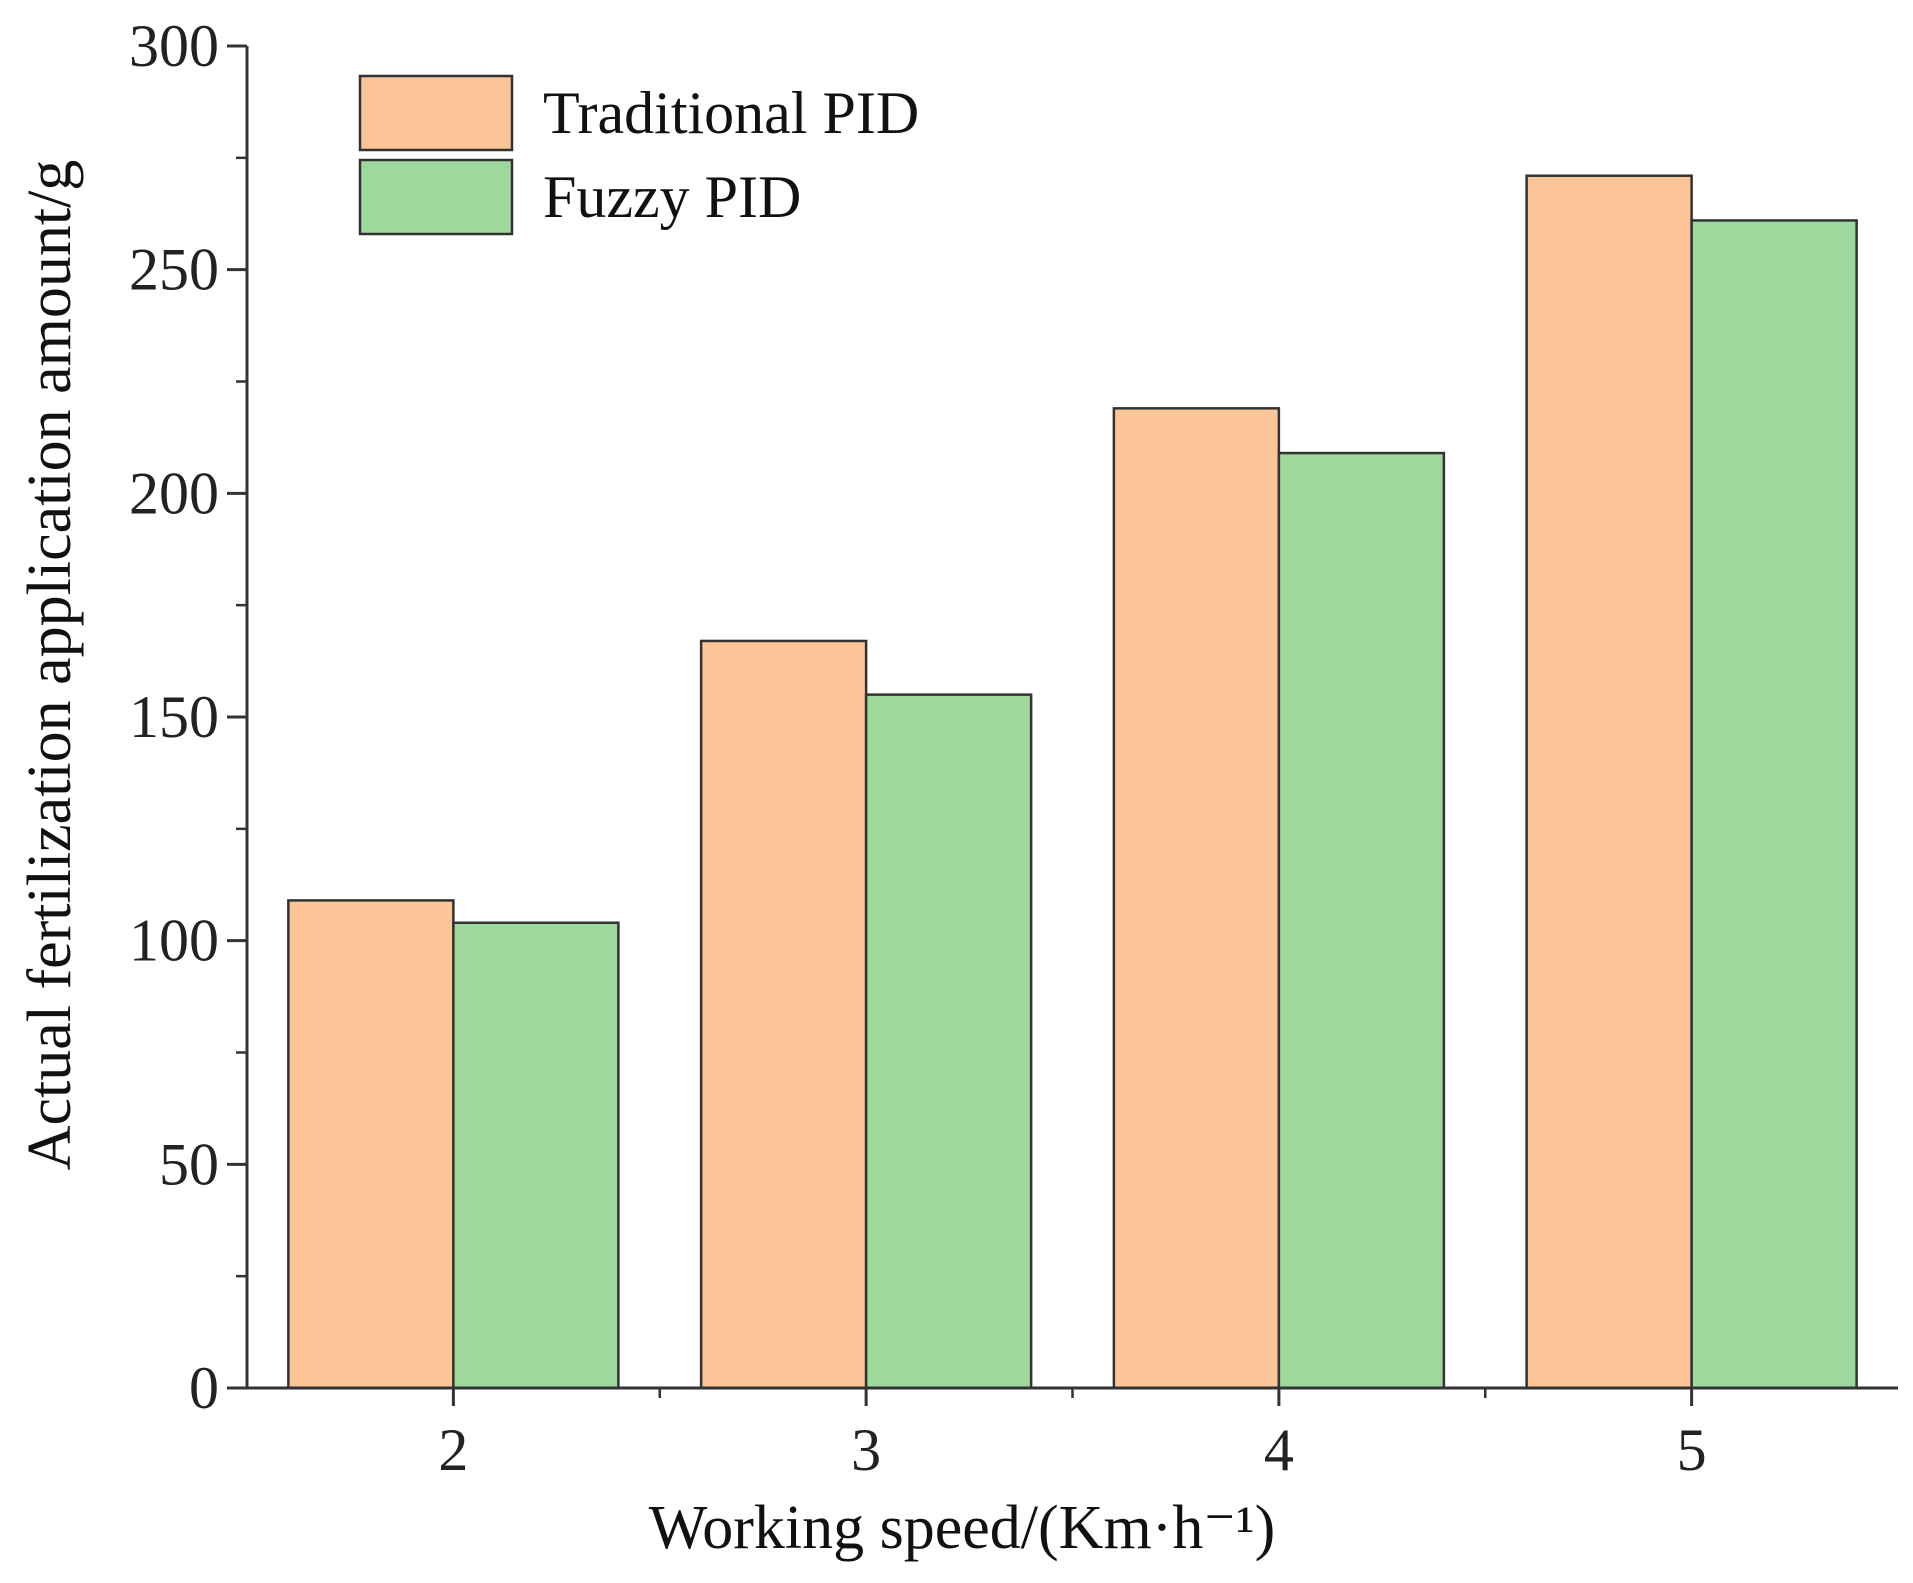 Image resolution: width=1913 pixels, height=1583 pixels. I want to click on legend: Traditional PID Fuzzy PID, so click(638, 155).